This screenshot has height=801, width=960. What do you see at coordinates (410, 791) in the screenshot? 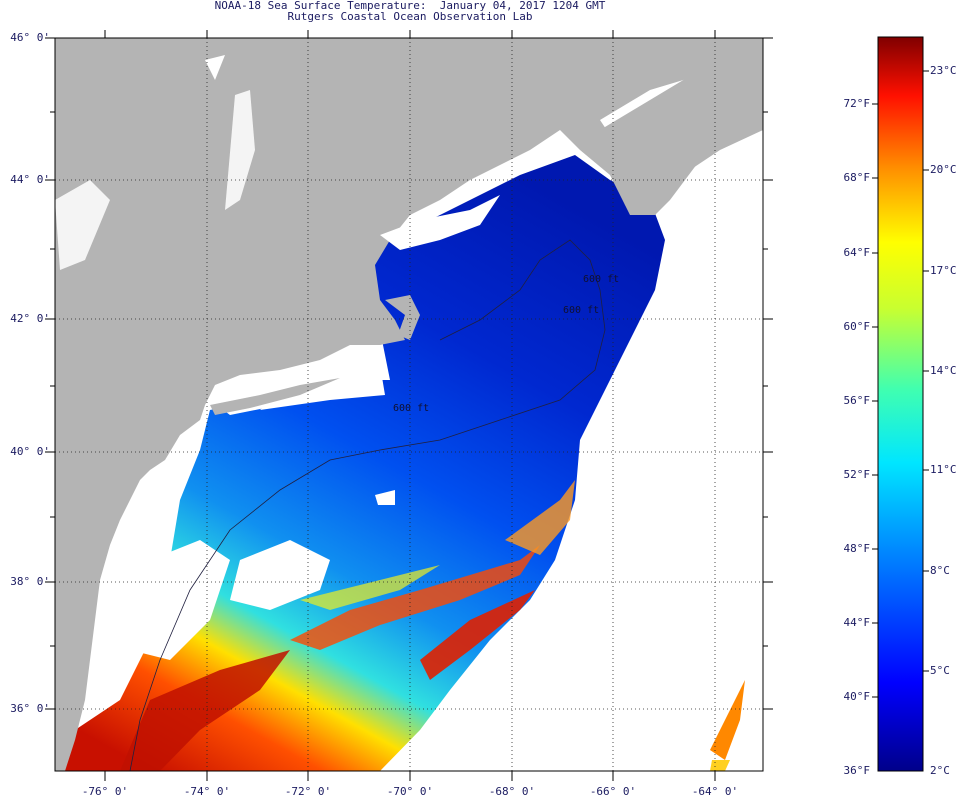
I see `lon-label-70: -70° 0'` at bounding box center [410, 791].